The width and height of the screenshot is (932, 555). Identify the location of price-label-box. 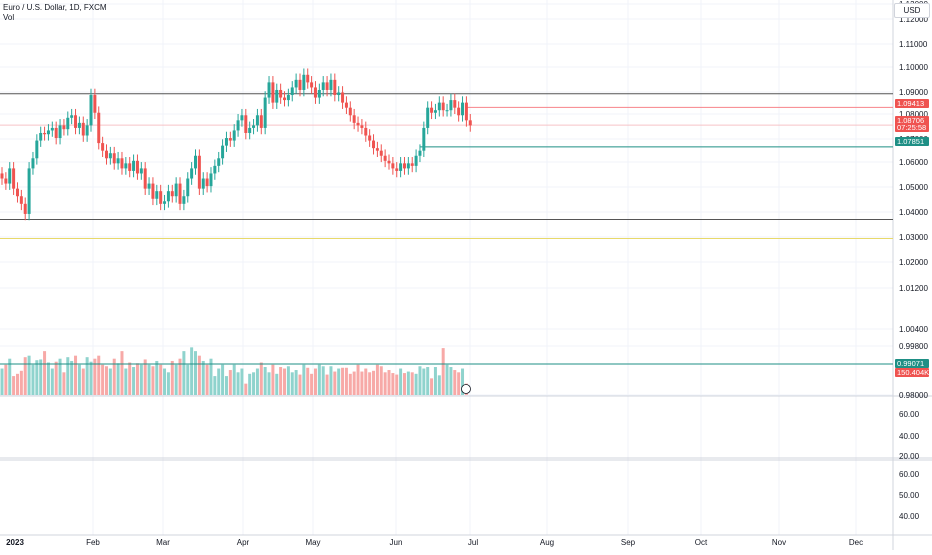
(912, 141).